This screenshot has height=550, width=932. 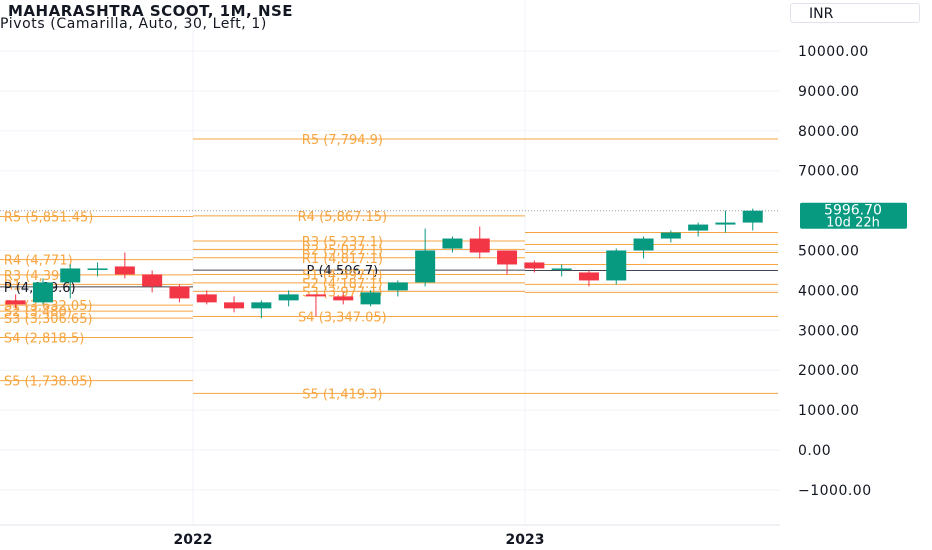 I want to click on bar-countdown: 10d 22h, so click(x=853, y=223).